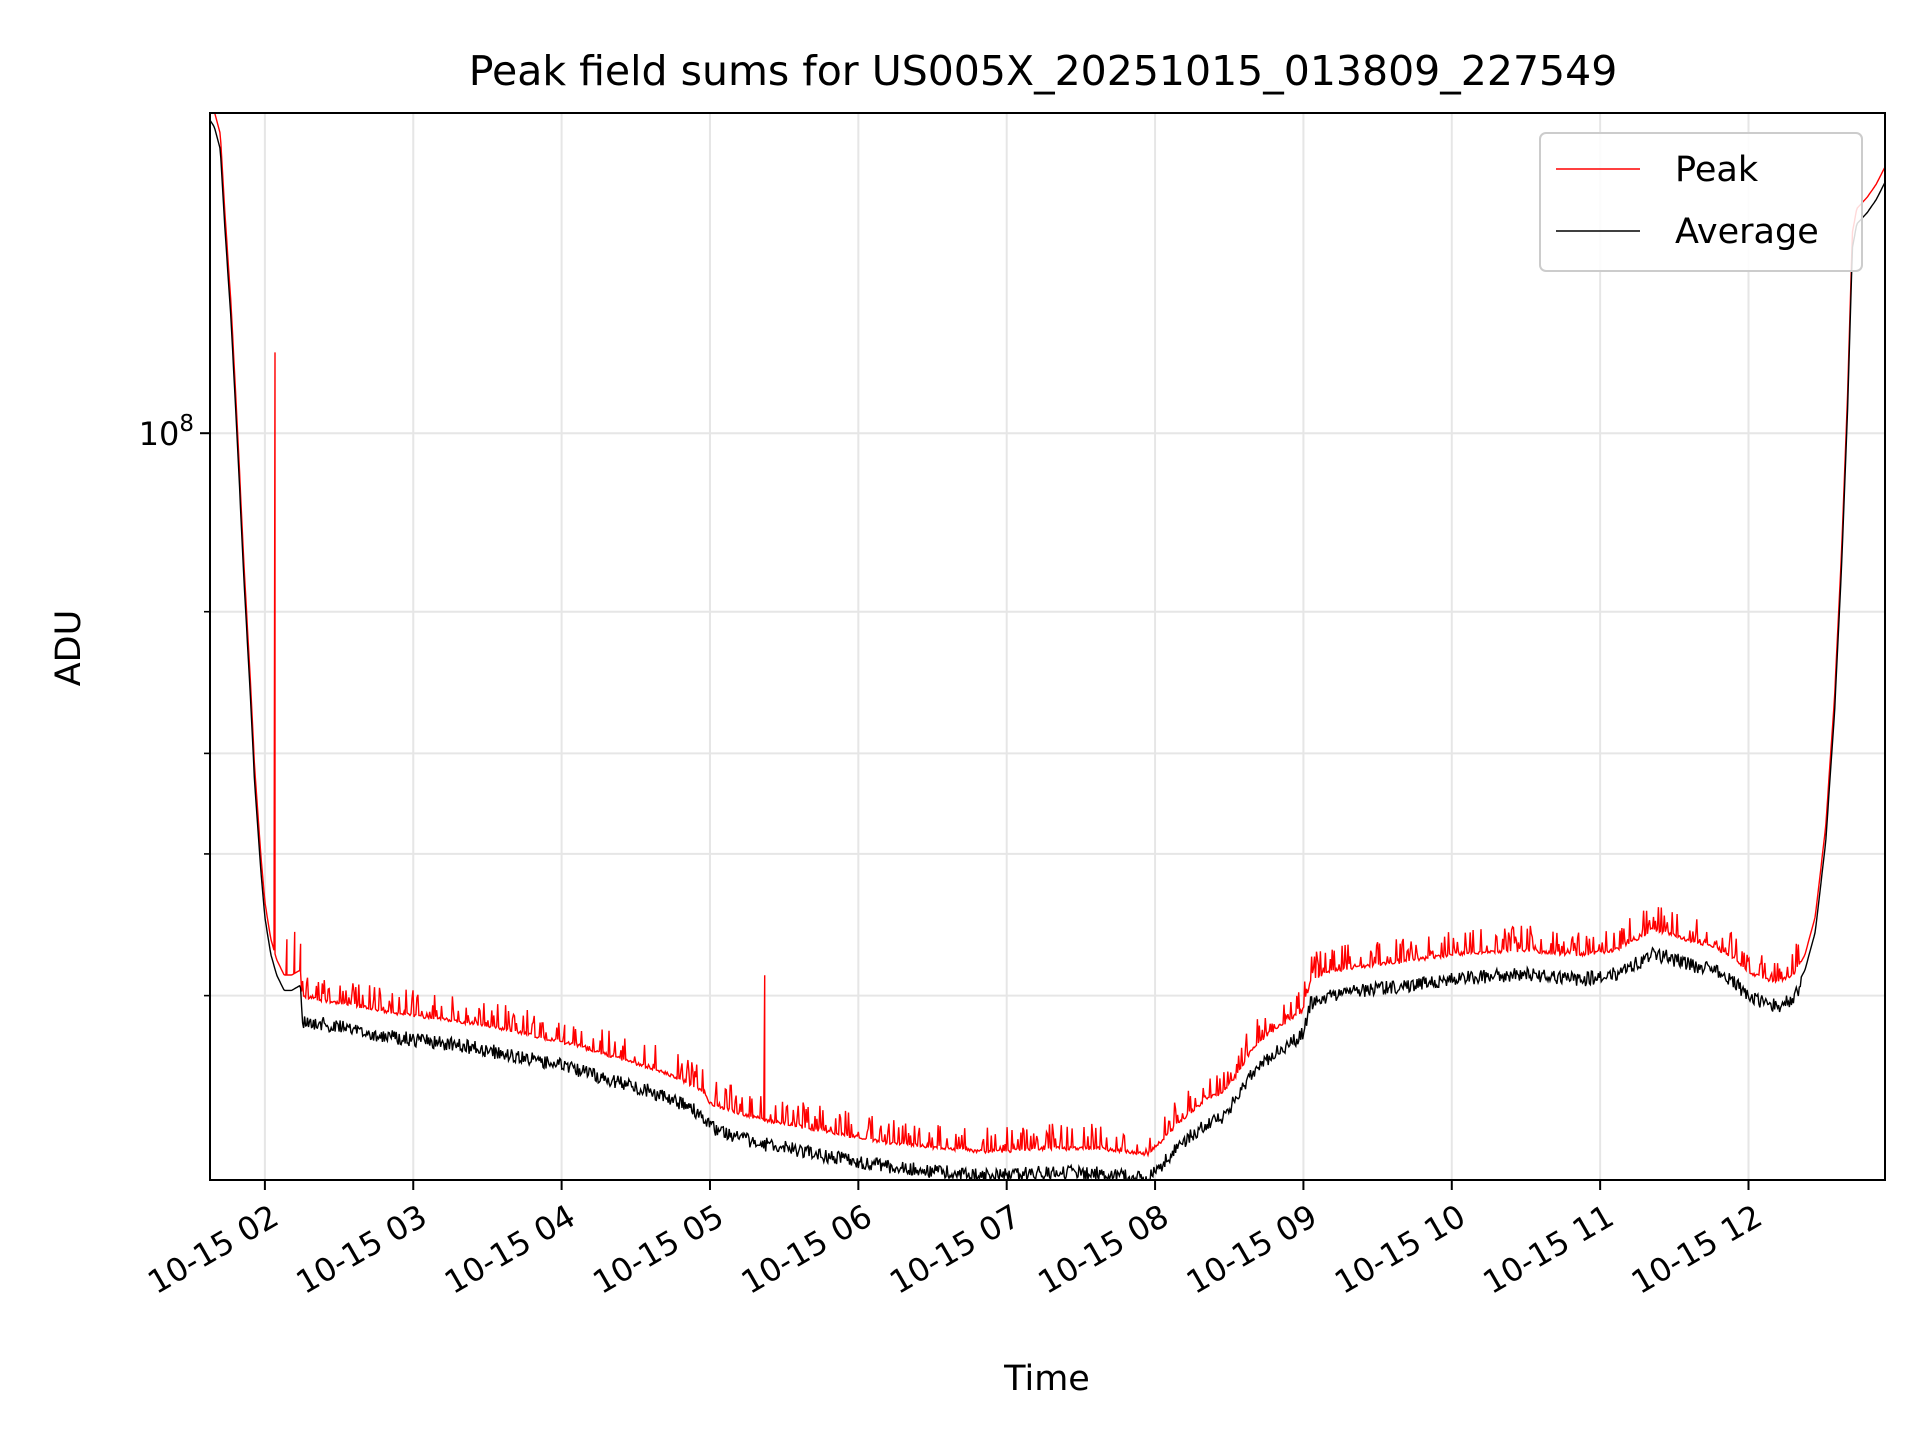  Describe the element at coordinates (1549, 1249) in the screenshot. I see `x-tick-label: 10-15 11` at that location.